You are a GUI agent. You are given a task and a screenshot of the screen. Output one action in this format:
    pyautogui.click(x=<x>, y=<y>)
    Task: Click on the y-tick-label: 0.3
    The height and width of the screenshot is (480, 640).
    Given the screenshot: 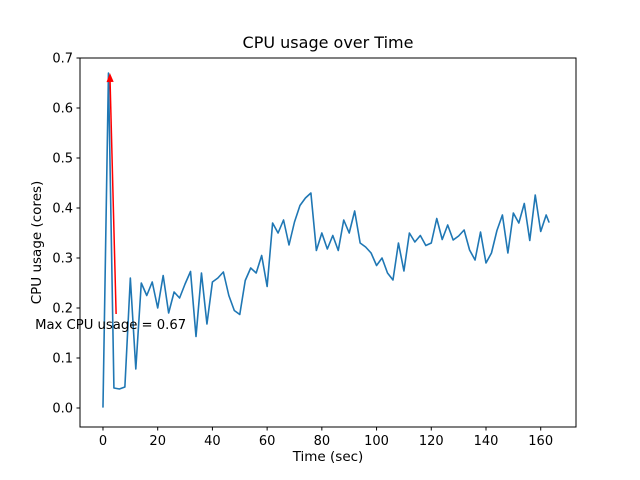 What is the action you would take?
    pyautogui.click(x=62, y=259)
    